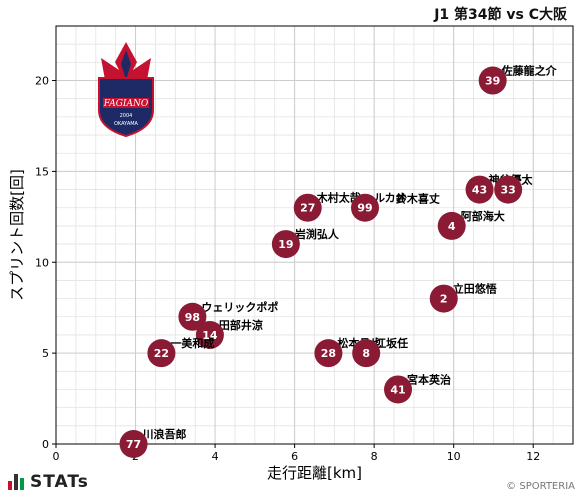  Describe the element at coordinates (42, 171) in the screenshot. I see `y-tick-label: 15` at that location.